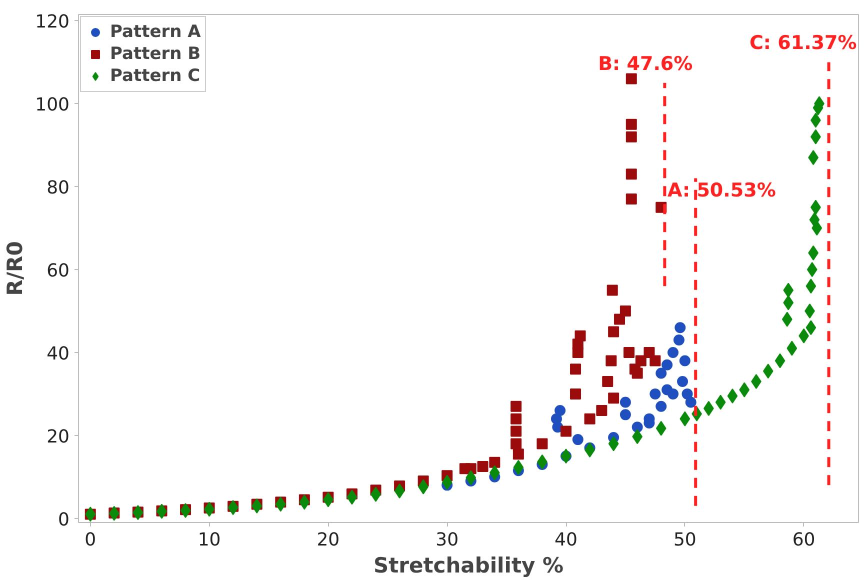  Describe the element at coordinates (328, 540) in the screenshot. I see `x-tick-label: 20` at that location.